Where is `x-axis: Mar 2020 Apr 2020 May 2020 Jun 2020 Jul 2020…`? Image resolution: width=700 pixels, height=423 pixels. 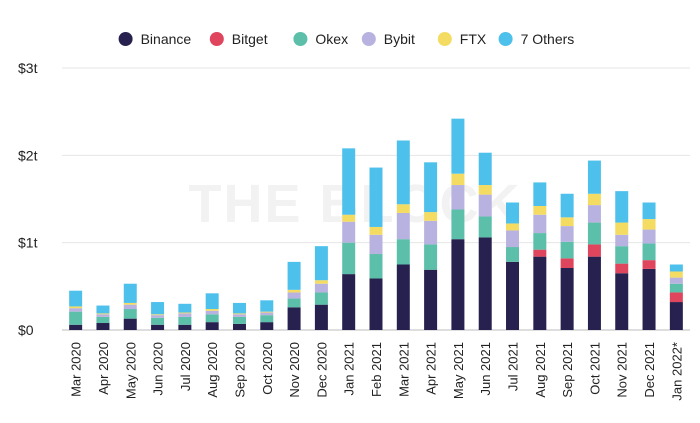
x-axis: Mar 2020 Apr 2020 May 2020 Jun 2020 Jul 2020… is located at coordinates (377, 371).